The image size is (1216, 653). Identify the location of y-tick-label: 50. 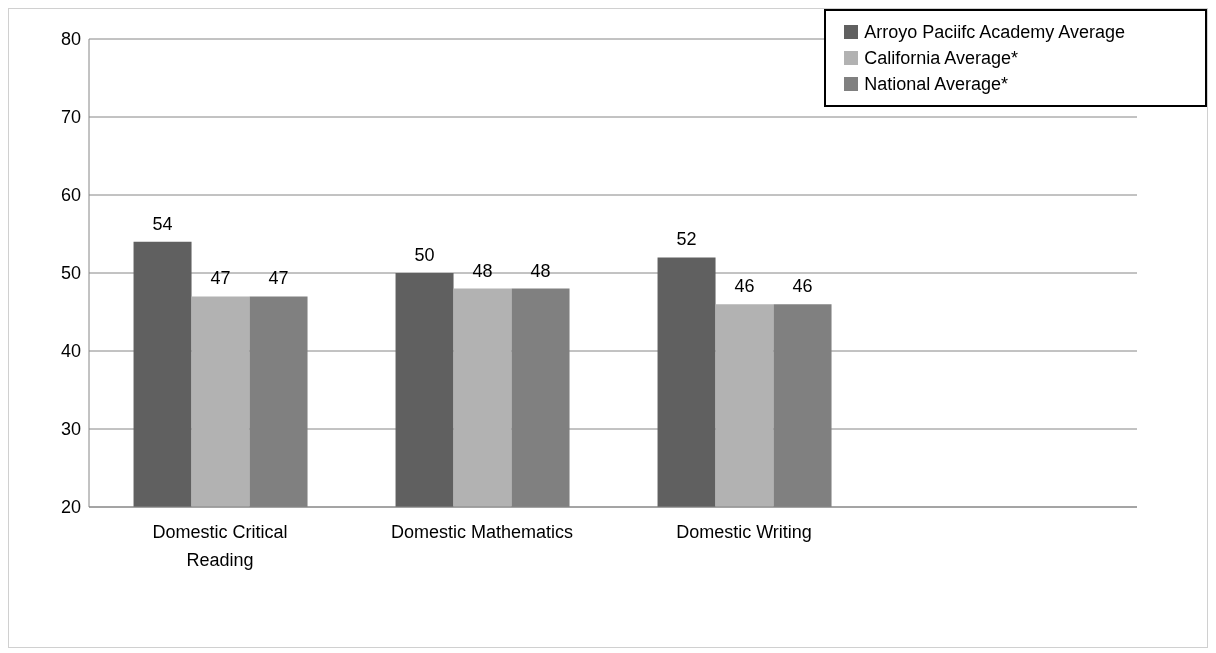
(70, 273).